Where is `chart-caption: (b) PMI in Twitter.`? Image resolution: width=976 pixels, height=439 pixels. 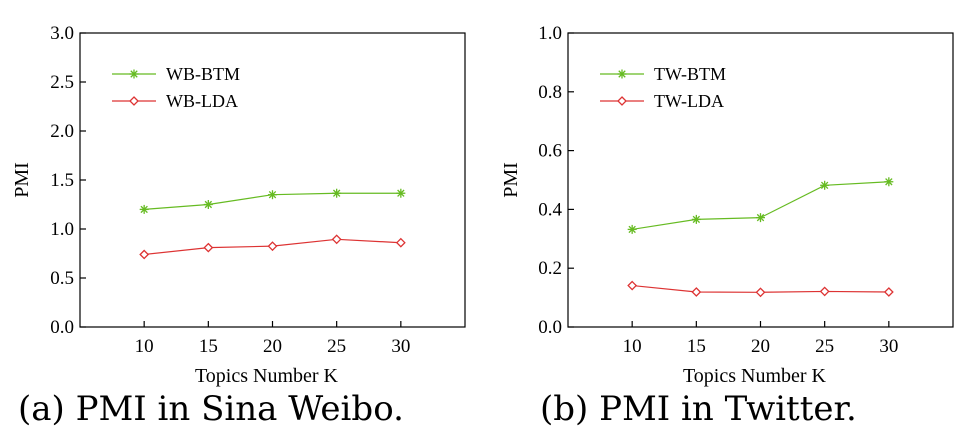
chart-caption: (b) PMI in Twitter. is located at coordinates (698, 409).